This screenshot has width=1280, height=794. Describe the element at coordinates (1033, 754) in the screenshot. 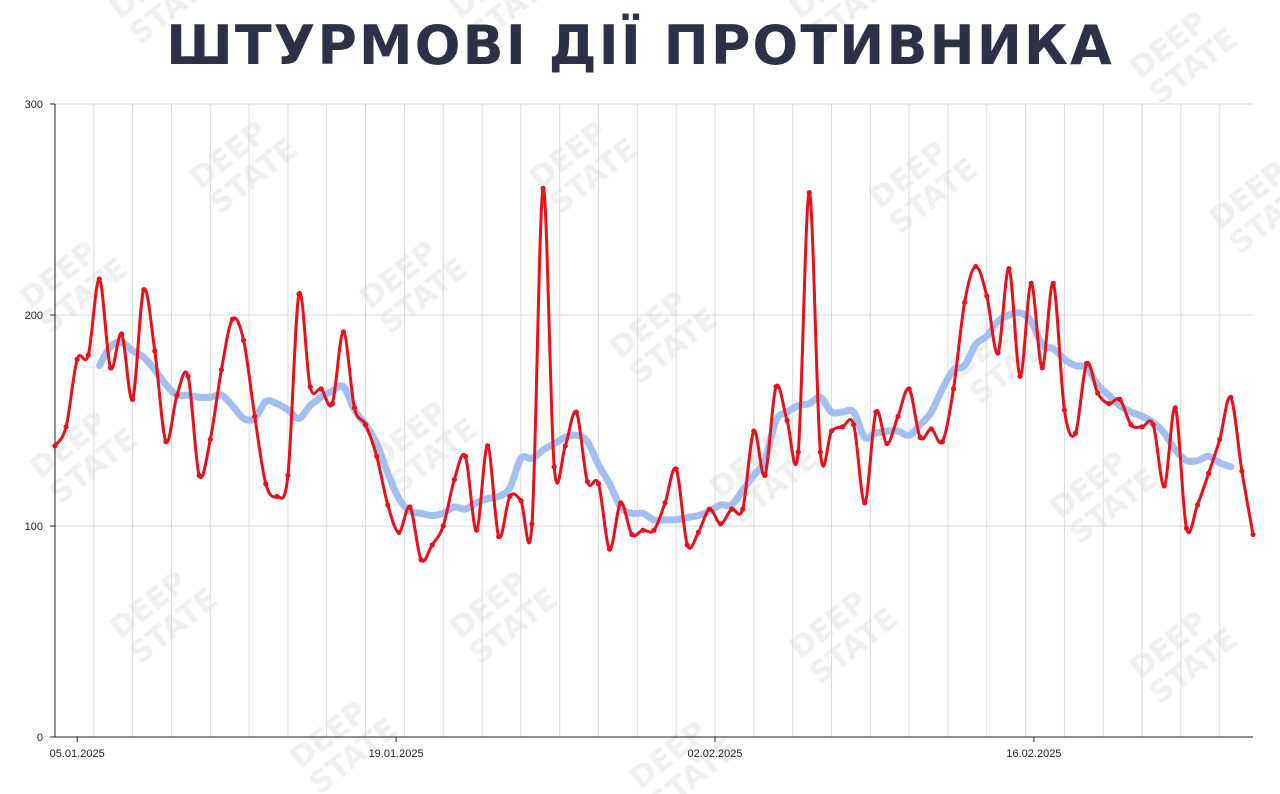

I see `x-tick-label: 16.02.2025` at that location.